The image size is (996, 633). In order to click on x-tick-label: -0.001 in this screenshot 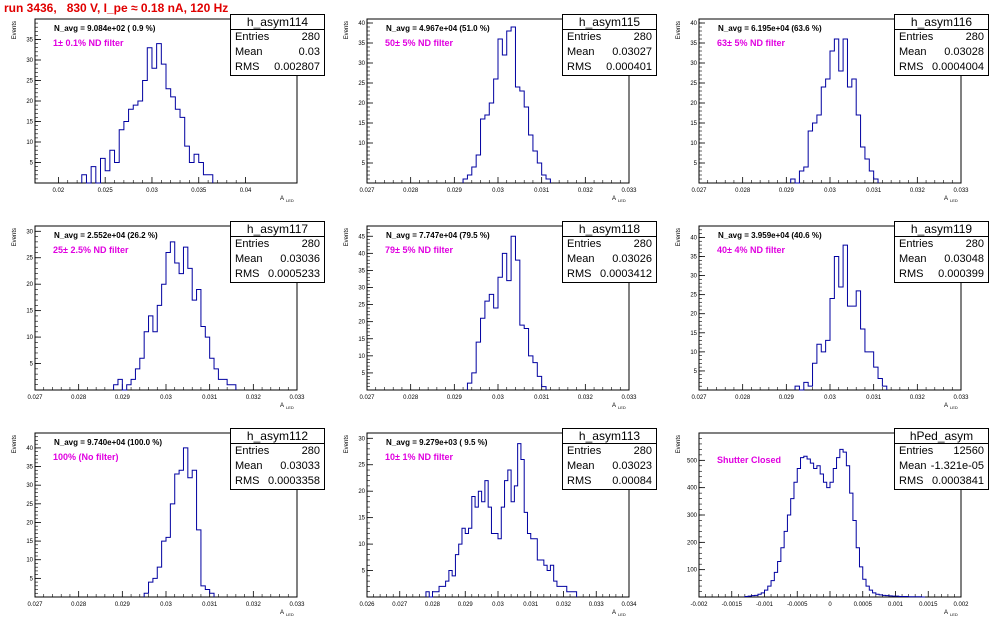, I will do `click(765, 605)`.